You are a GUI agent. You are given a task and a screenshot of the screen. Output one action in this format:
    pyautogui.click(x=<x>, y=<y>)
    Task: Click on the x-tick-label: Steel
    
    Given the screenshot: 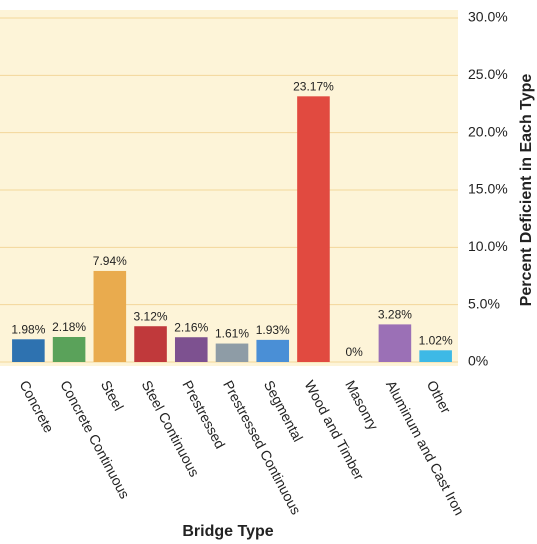 What is the action you would take?
    pyautogui.click(x=112, y=396)
    